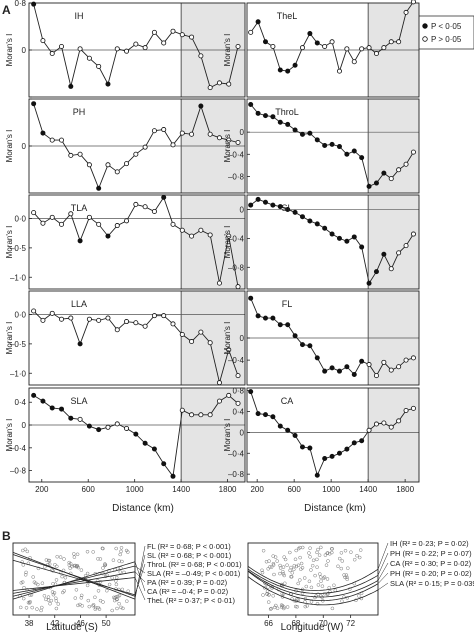 The image size is (474, 635). I want to click on shaded-region, so click(213, 338).